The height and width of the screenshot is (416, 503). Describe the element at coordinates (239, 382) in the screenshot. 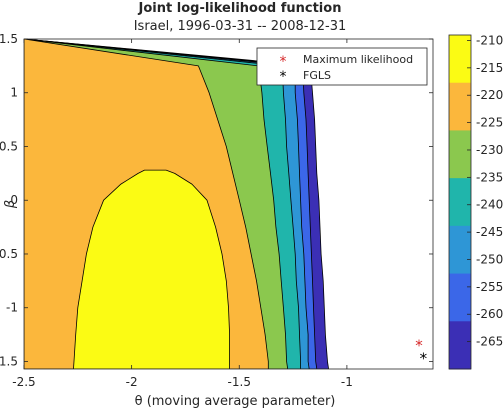

I see `x-tick-label: -1.5` at that location.